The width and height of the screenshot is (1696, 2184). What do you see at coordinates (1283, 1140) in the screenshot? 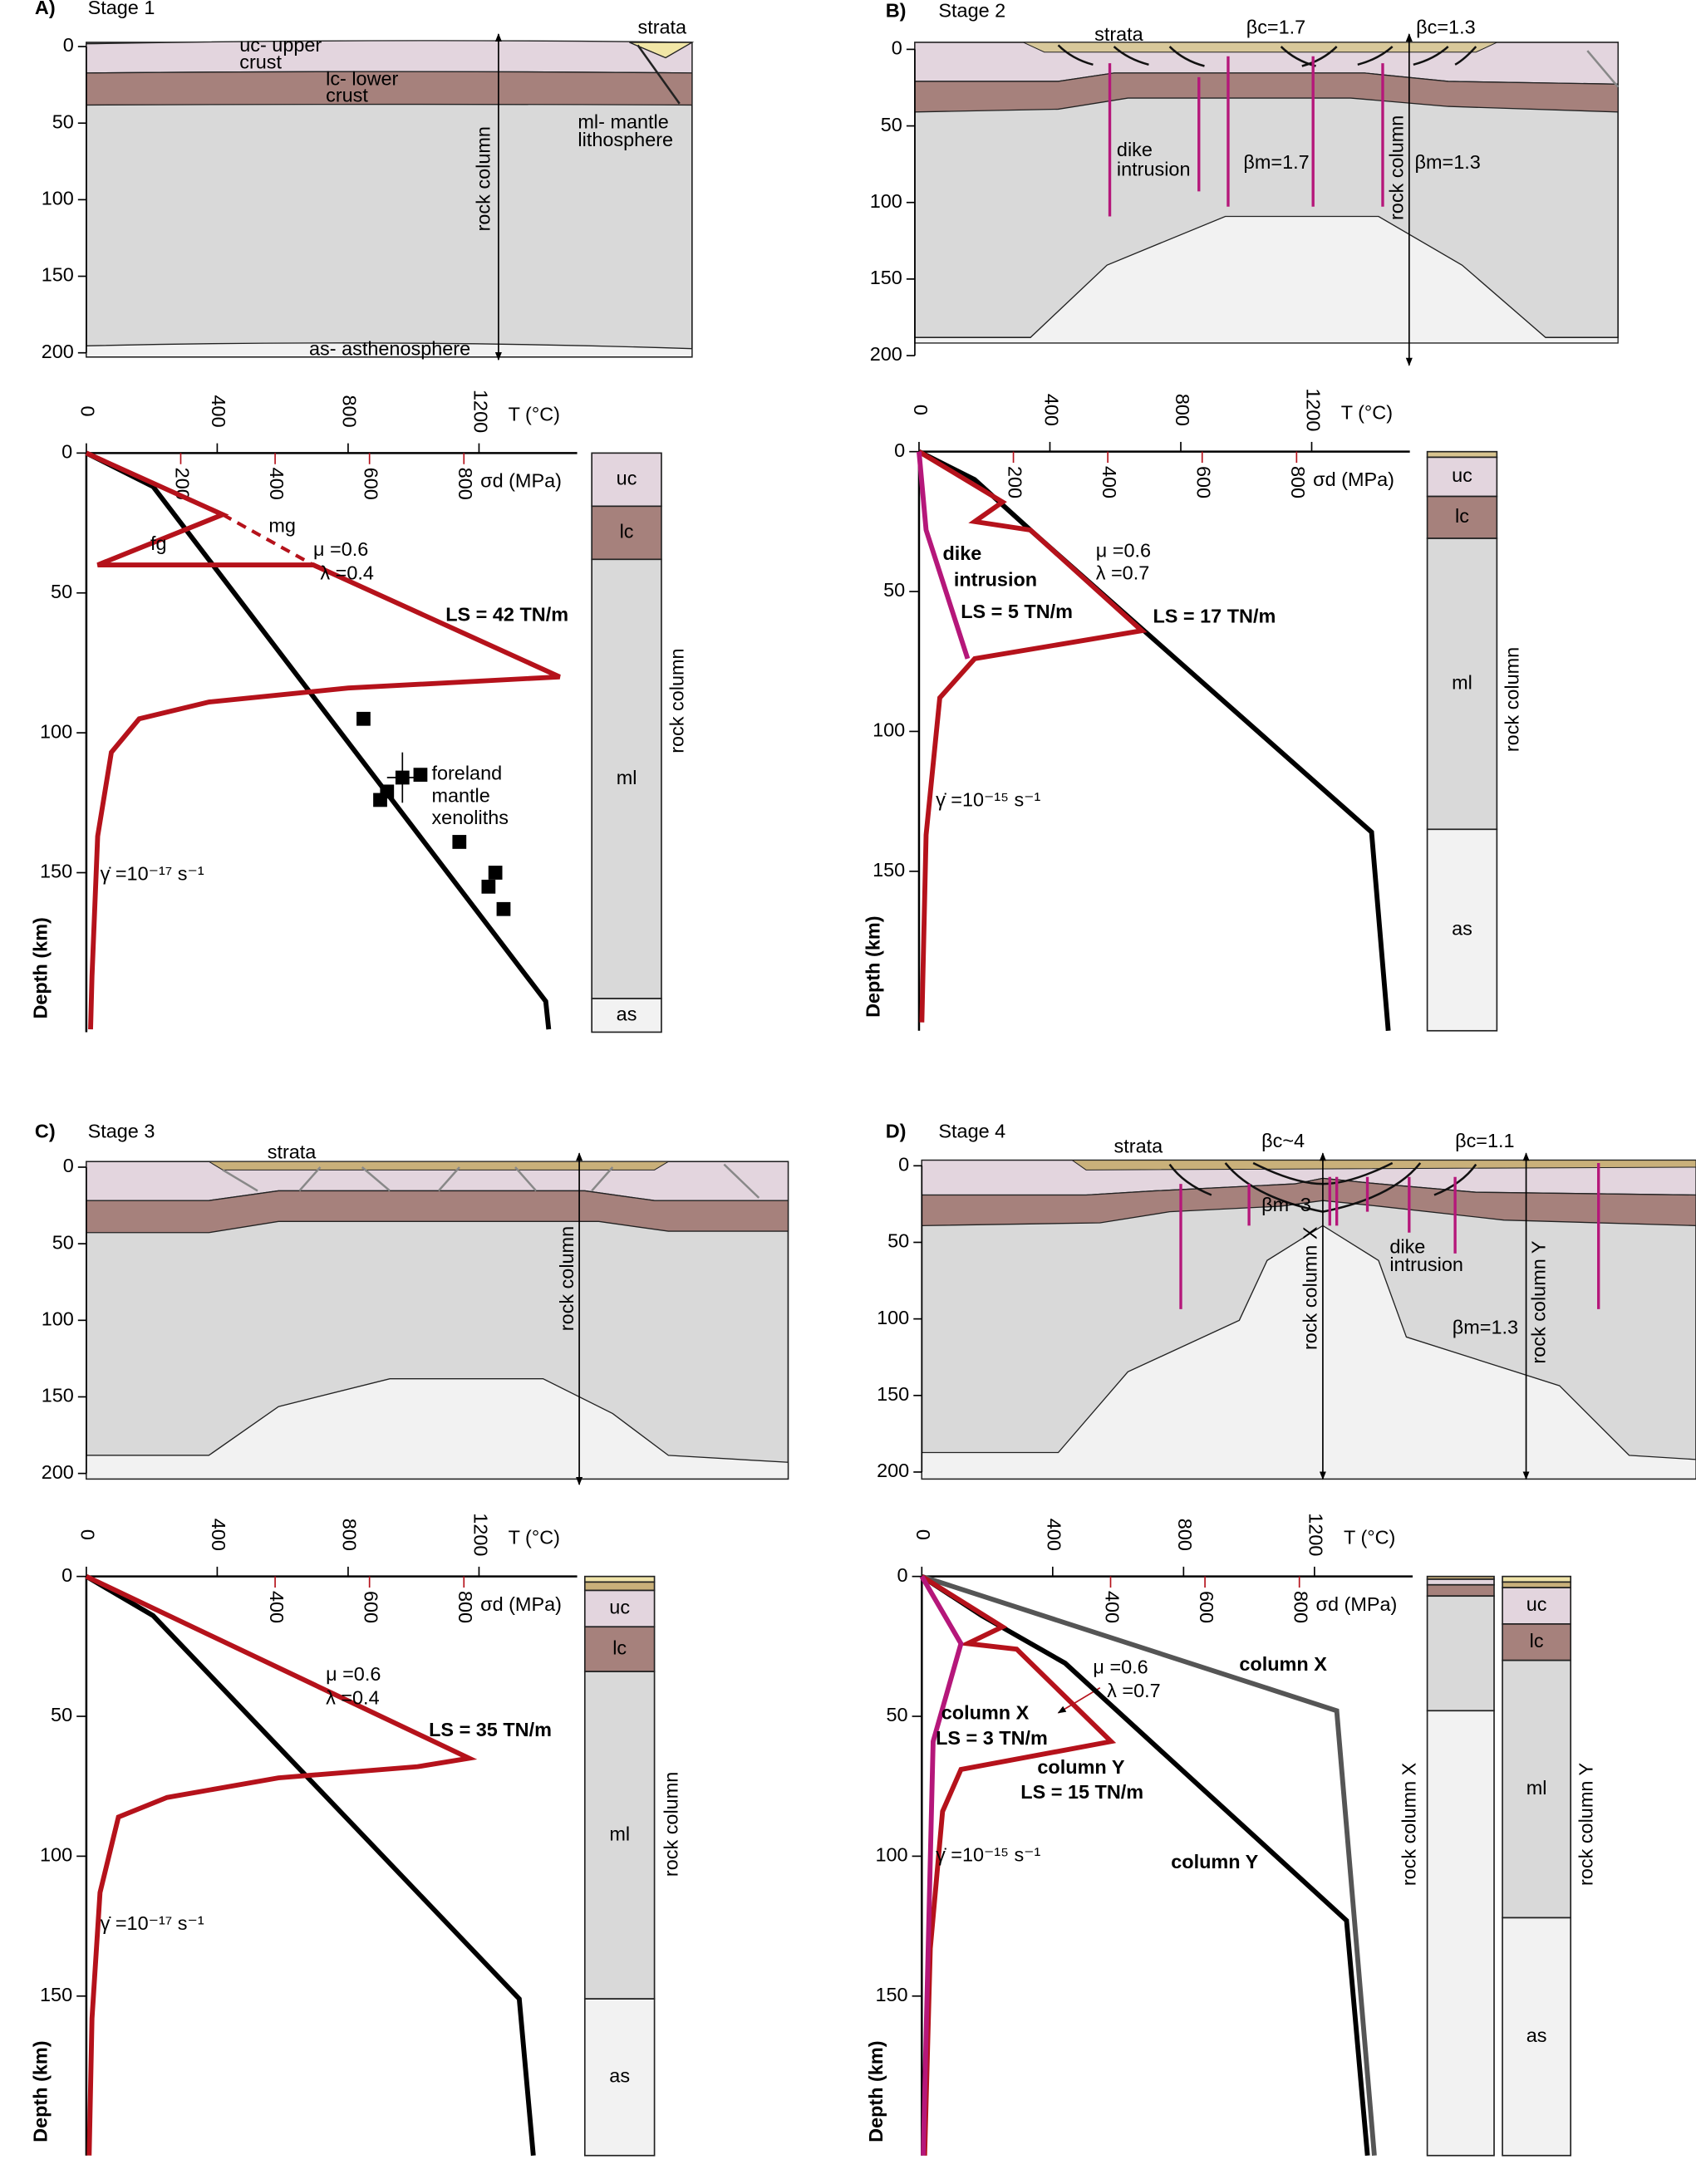
I see `section-label: βc~4` at bounding box center [1283, 1140].